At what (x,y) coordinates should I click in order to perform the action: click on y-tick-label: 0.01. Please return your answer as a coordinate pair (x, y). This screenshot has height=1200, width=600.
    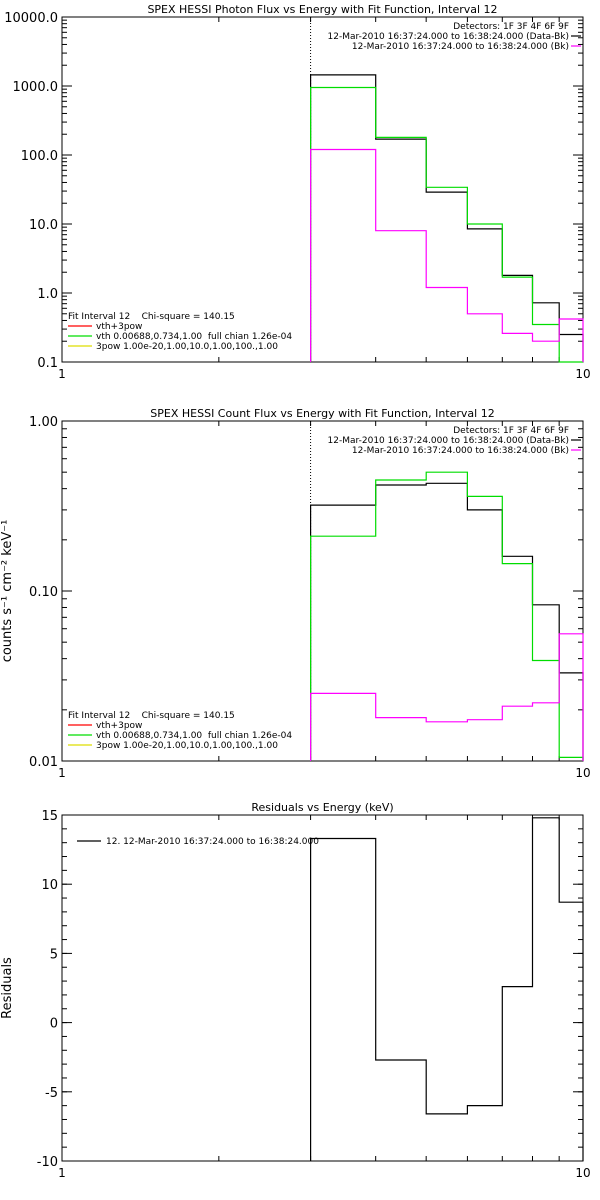
    Looking at the image, I should click on (43, 762).